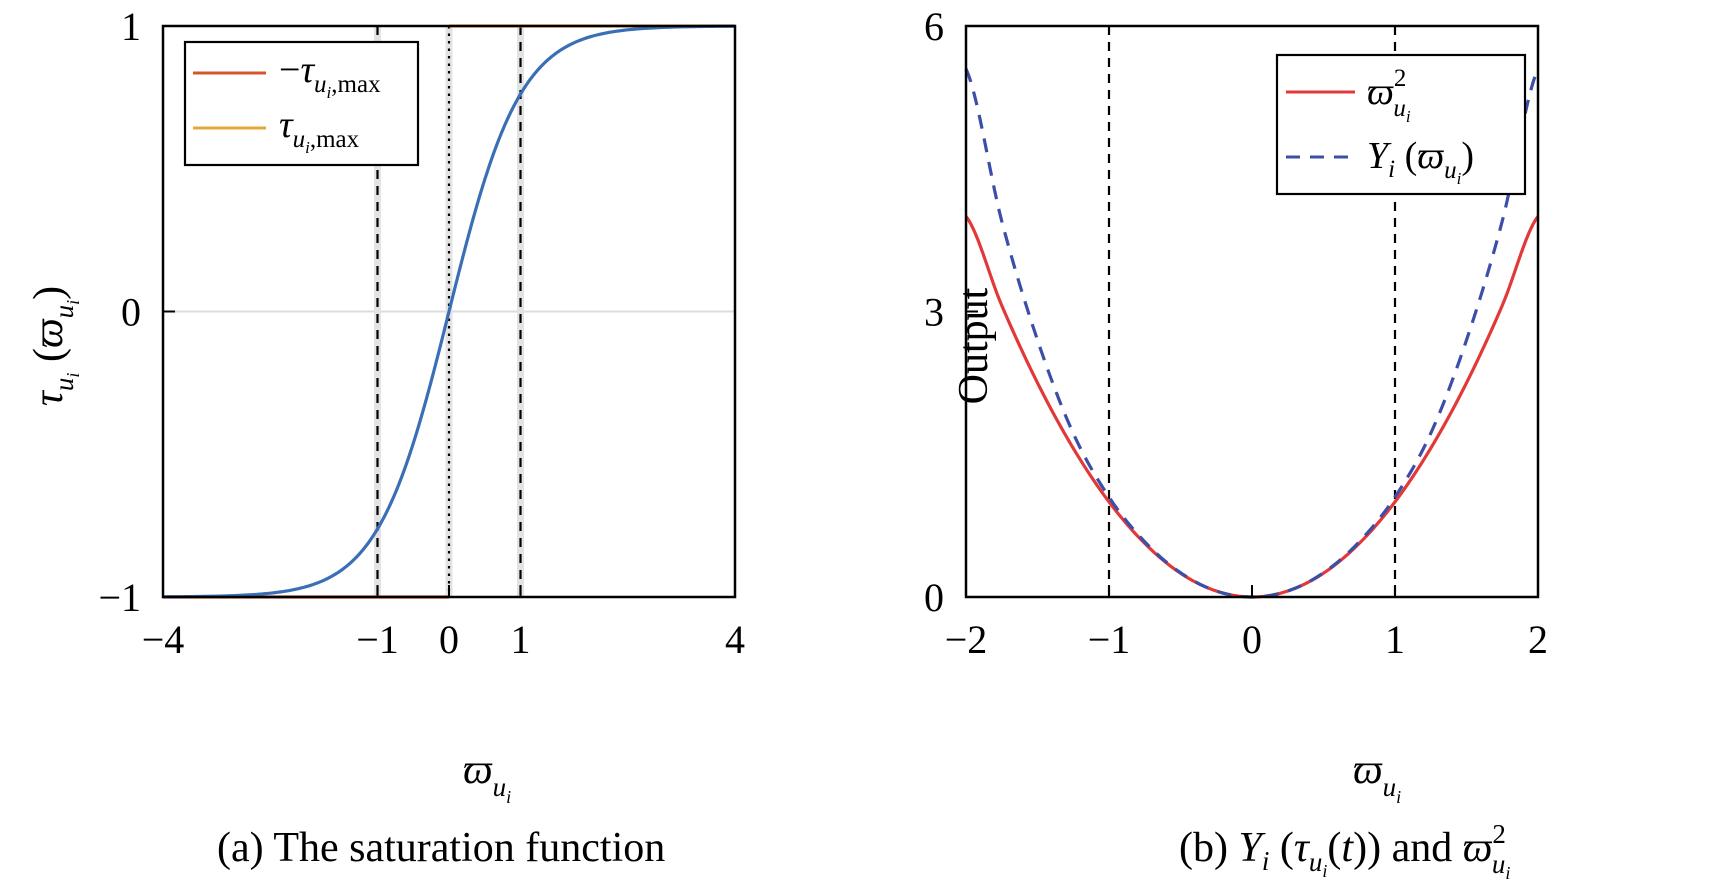 This screenshot has height=896, width=1732. I want to click on panel-b-legend: ϖ2 ui Yi (ϖui), so click(1401, 124).